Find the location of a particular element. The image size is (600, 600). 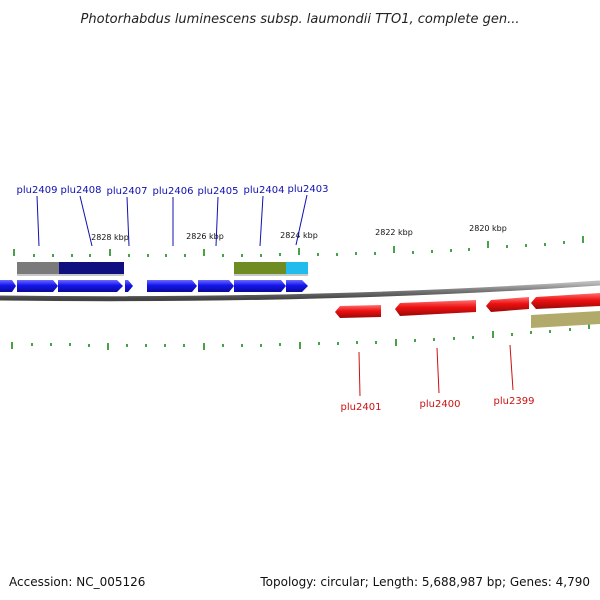

genome-backbone is located at coordinates (300, 291).